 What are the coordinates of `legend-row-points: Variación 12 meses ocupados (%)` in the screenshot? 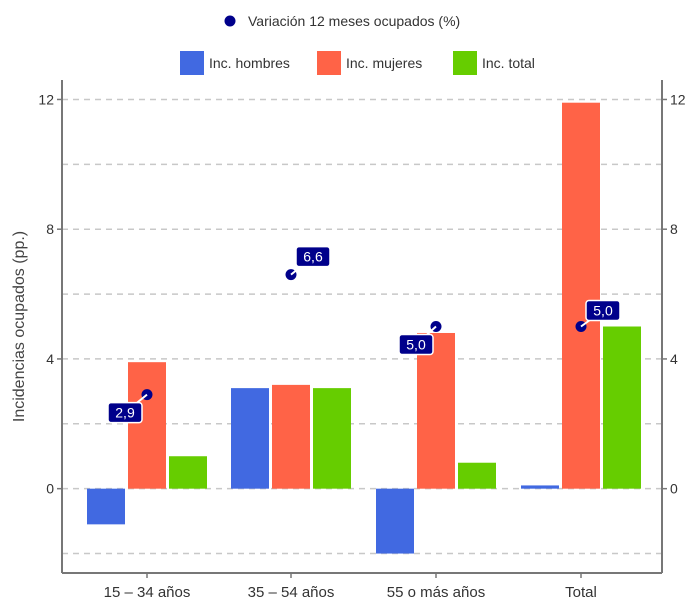 It's located at (342, 21).